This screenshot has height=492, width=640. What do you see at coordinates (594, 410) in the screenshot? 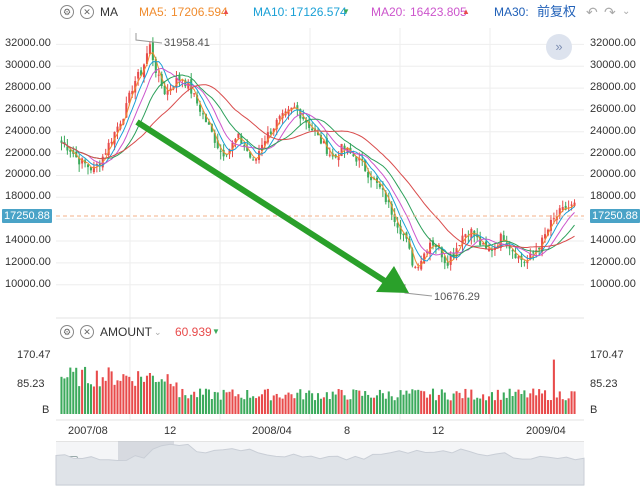
I see `volume-tick-right: B` at bounding box center [594, 410].